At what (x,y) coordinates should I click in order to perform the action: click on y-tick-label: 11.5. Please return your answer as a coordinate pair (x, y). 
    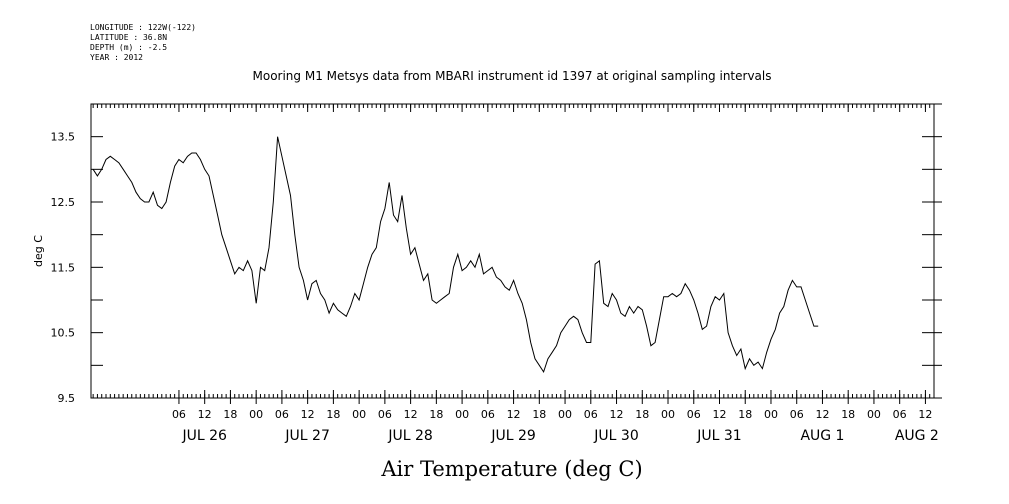
    Looking at the image, I should click on (63, 267).